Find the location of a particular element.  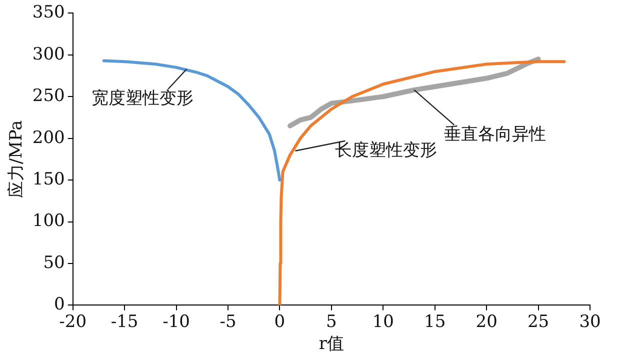

y-tick-label: 100 is located at coordinates (48, 221).